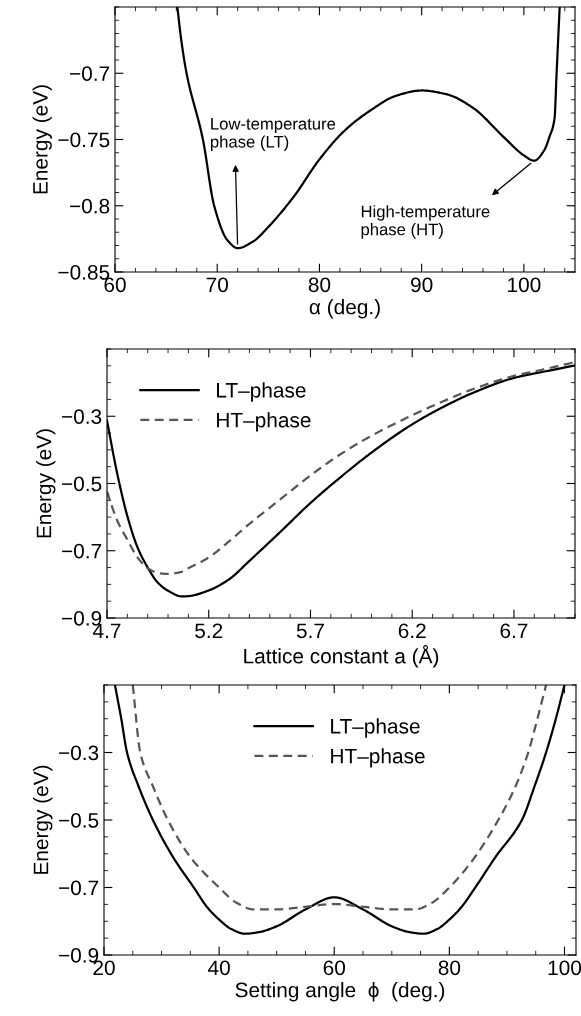 Image resolution: width=581 pixels, height=1016 pixels. I want to click on x-axis-title: Lattice constant a (Å), so click(341, 656).